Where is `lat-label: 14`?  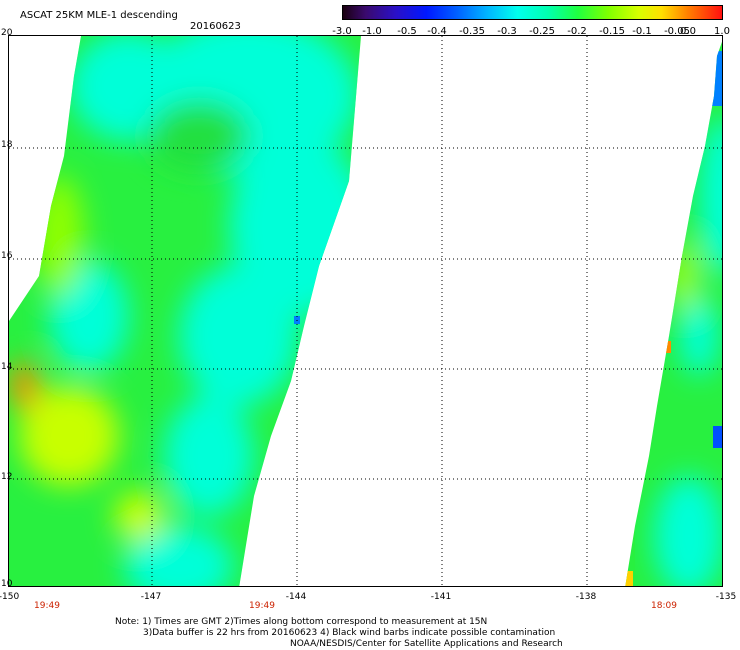
lat-label: 14 is located at coordinates (7, 367).